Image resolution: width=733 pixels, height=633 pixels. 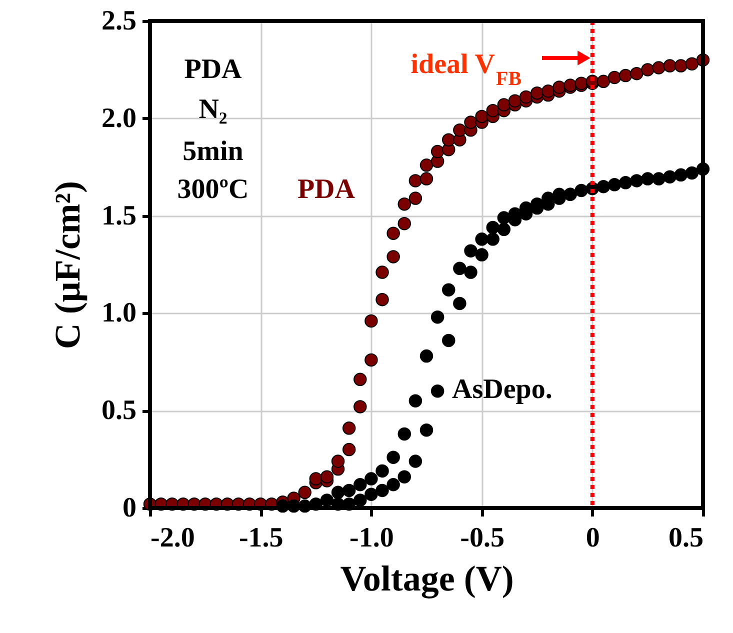 I want to click on series-label: PDA, so click(x=326, y=189).